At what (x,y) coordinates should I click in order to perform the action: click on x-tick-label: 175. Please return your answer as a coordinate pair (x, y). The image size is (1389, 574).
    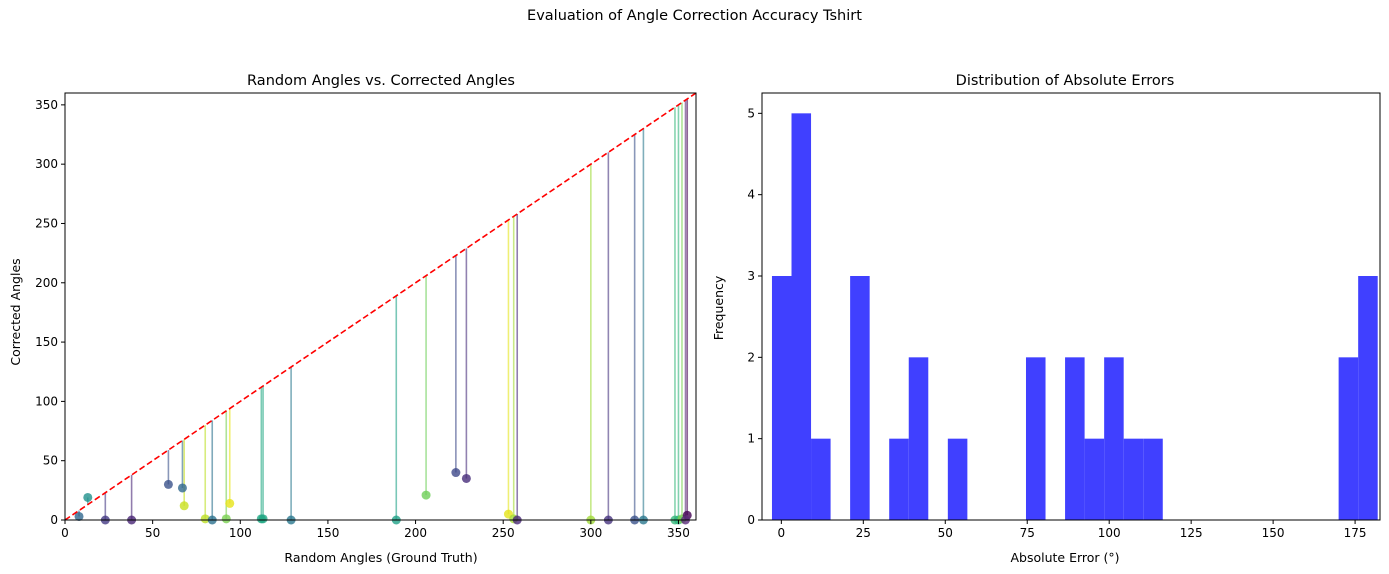
    Looking at the image, I should click on (1355, 533).